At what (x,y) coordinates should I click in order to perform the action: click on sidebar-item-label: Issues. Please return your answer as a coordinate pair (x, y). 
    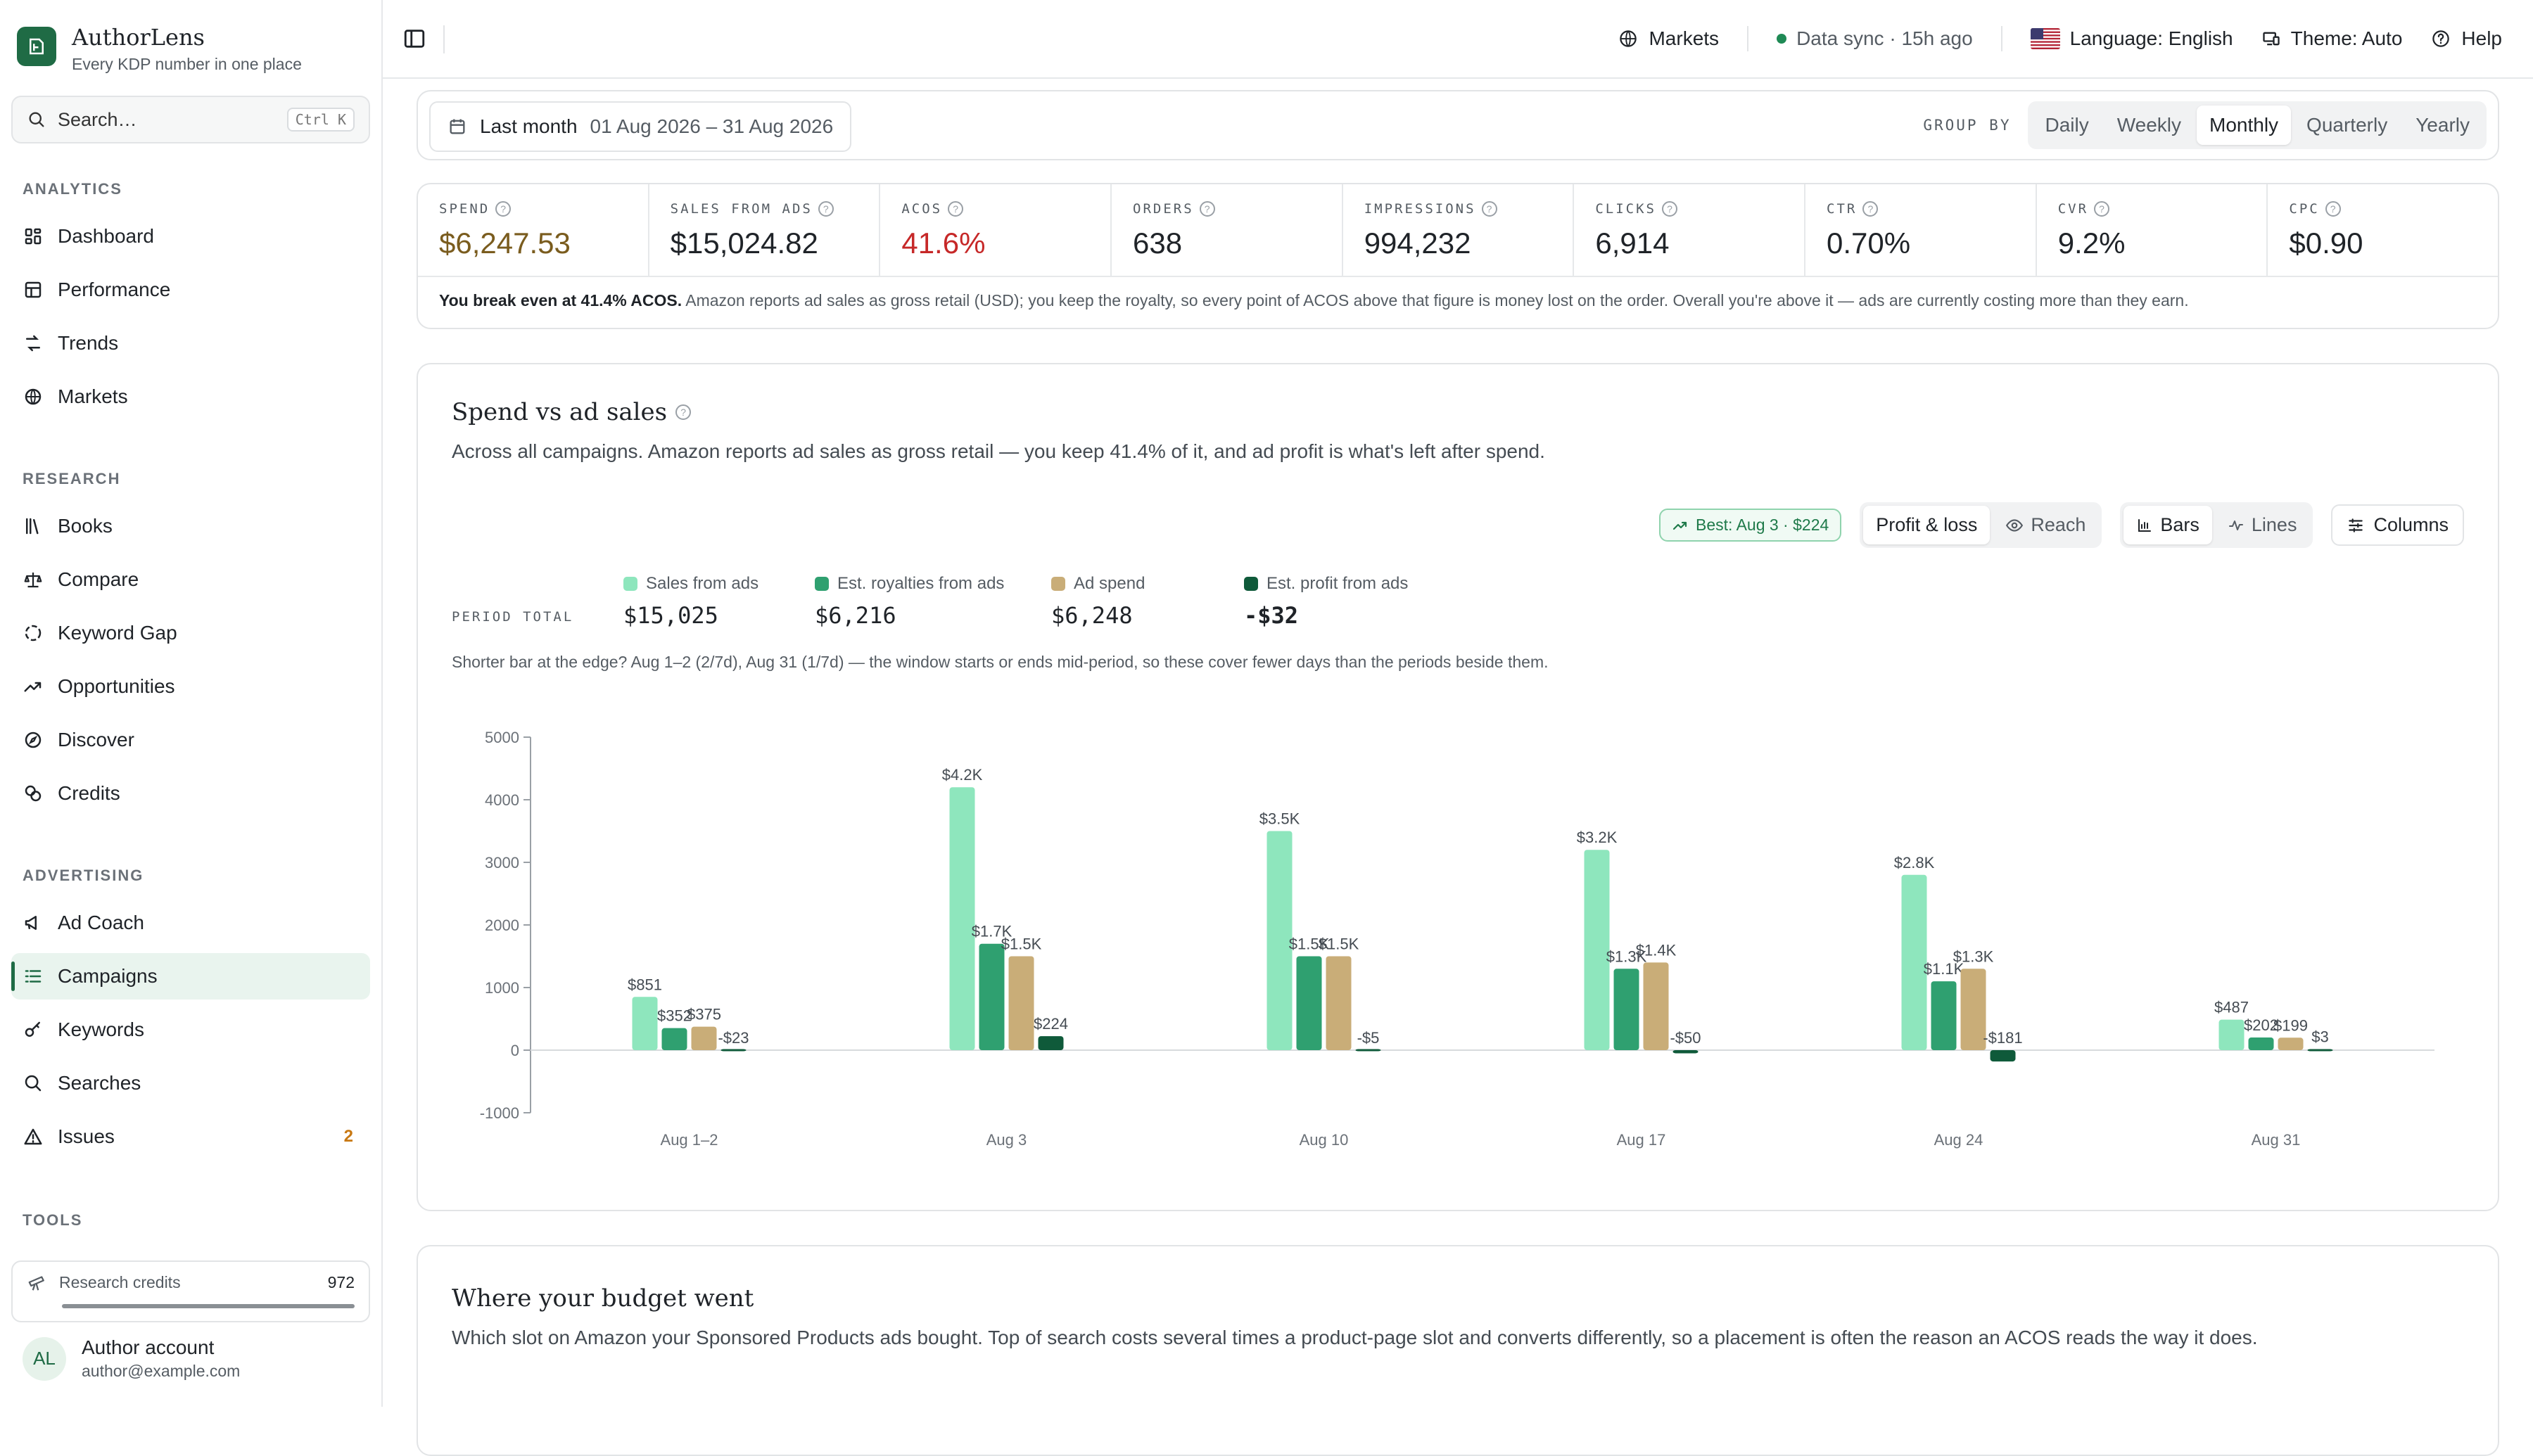
    Looking at the image, I should click on (86, 1136).